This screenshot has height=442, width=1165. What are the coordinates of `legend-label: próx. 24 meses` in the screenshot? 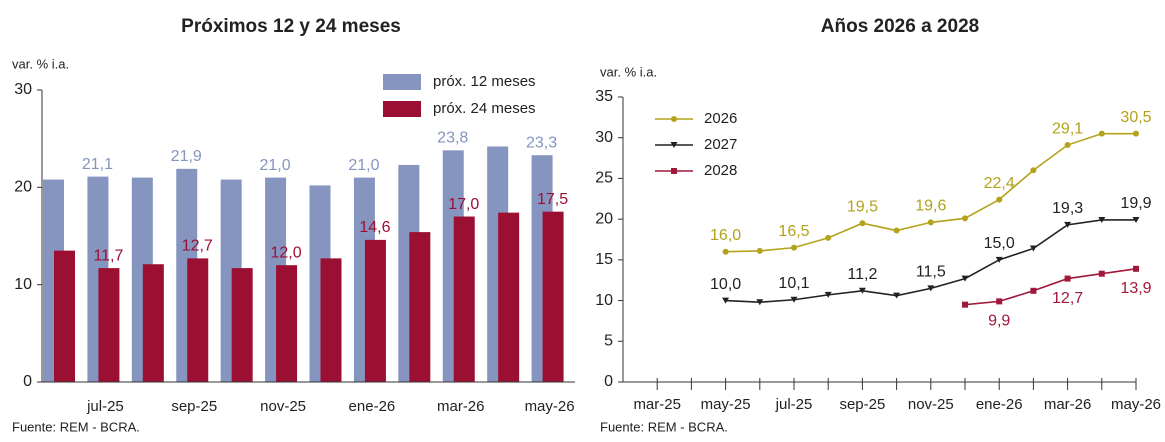 It's located at (484, 108).